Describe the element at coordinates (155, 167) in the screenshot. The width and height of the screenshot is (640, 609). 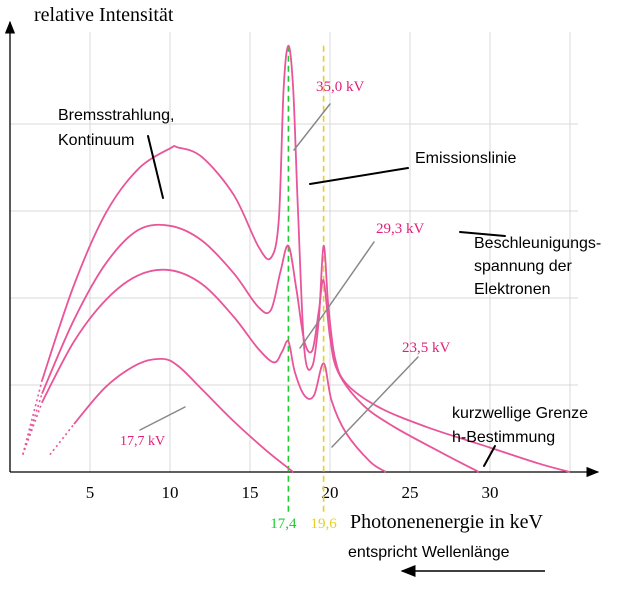
I see `pointer-brems` at that location.